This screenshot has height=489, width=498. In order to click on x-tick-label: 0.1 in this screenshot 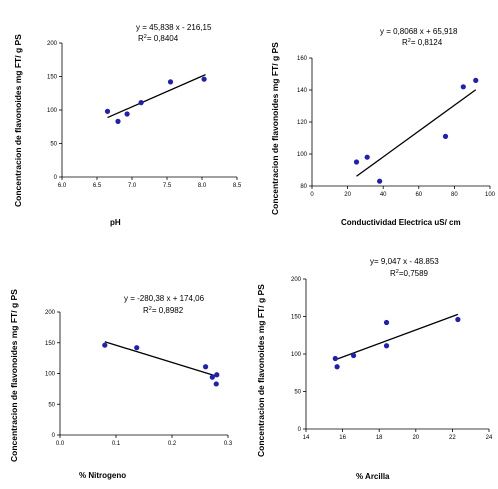, I will do `click(116, 444)`.